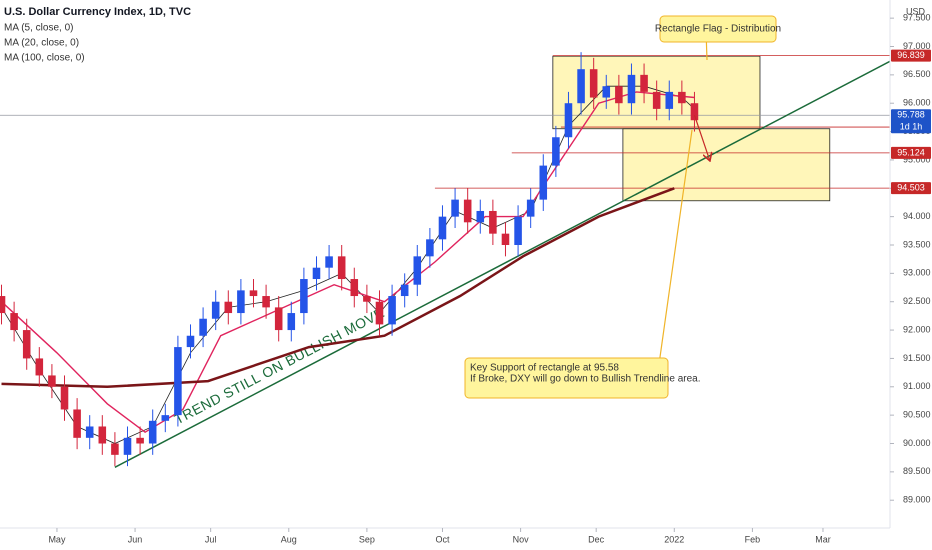 The width and height of the screenshot is (932, 550). I want to click on y-tick-label: 94.000, so click(917, 216).